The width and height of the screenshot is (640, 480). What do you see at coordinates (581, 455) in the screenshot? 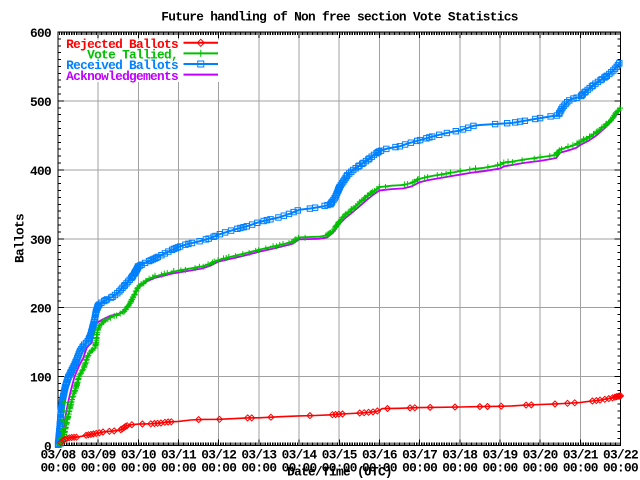
I see `svg-text: 03/21` at bounding box center [581, 455].